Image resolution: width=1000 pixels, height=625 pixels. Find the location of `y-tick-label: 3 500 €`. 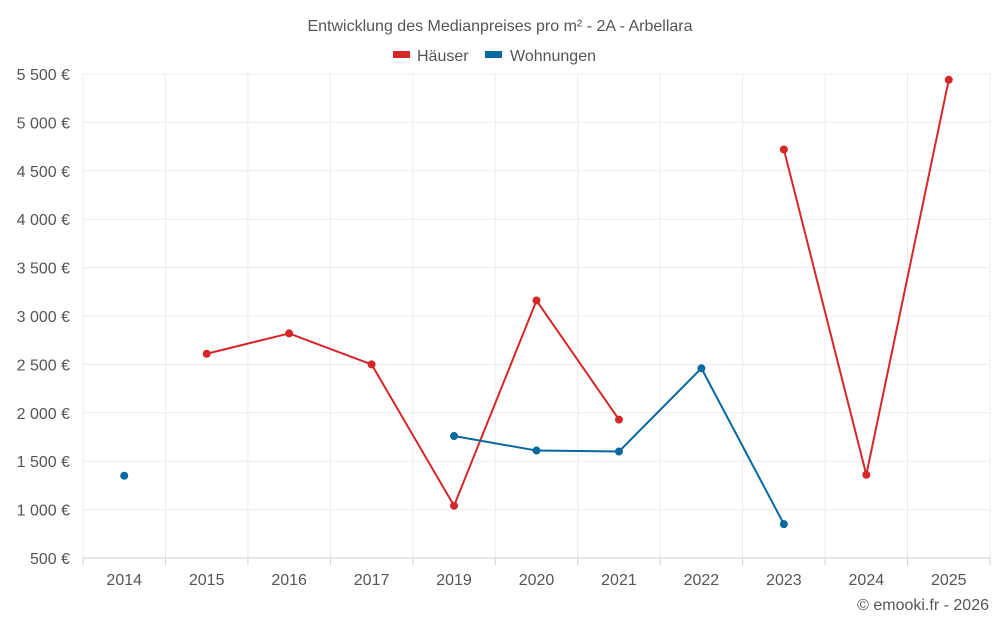

y-tick-label: 3 500 € is located at coordinates (43, 269).